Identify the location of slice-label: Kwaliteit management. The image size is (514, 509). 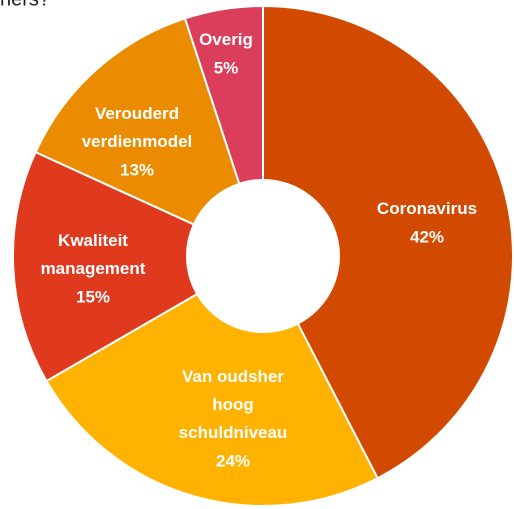
(93, 254).